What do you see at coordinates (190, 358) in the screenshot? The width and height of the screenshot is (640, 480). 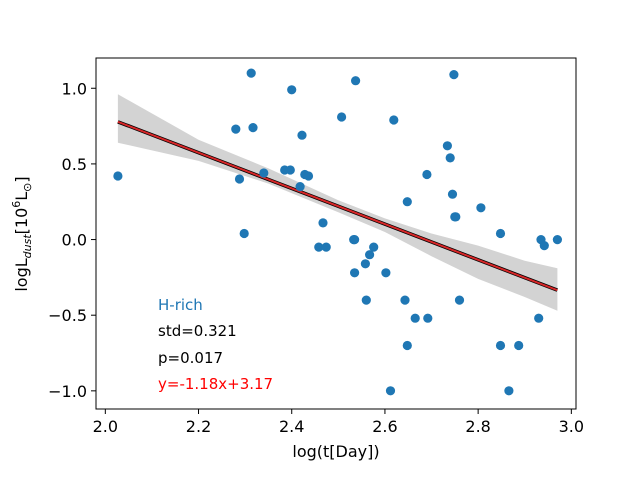 I see `p-value-label: p=0.017` at bounding box center [190, 358].